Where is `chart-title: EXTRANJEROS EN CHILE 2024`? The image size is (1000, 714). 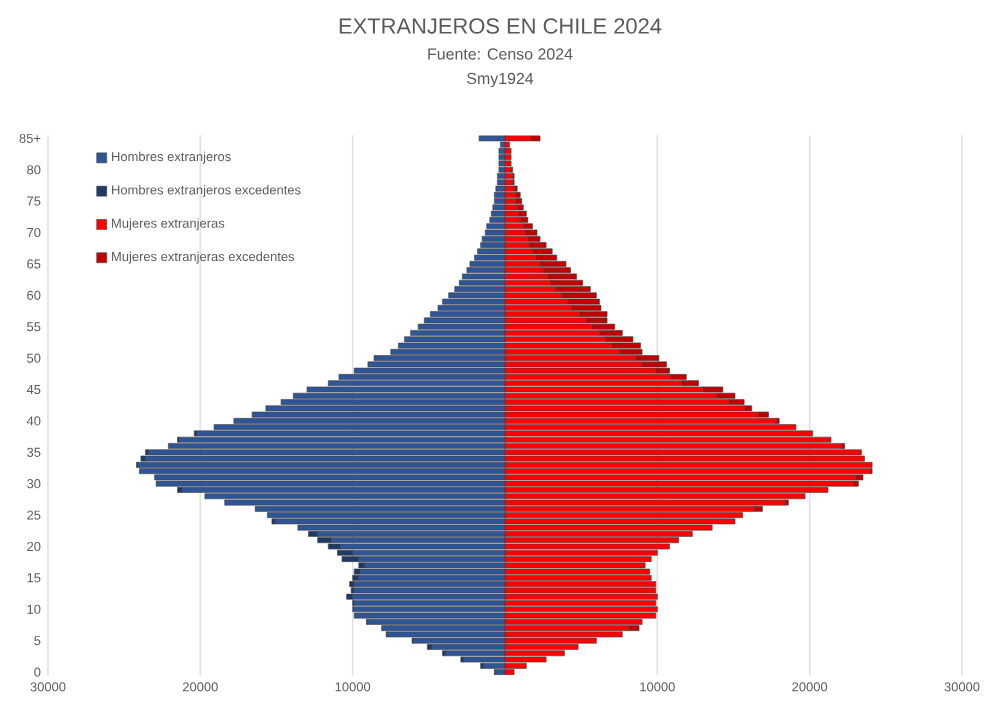 chart-title: EXTRANJEROS EN CHILE 2024 is located at coordinates (500, 26).